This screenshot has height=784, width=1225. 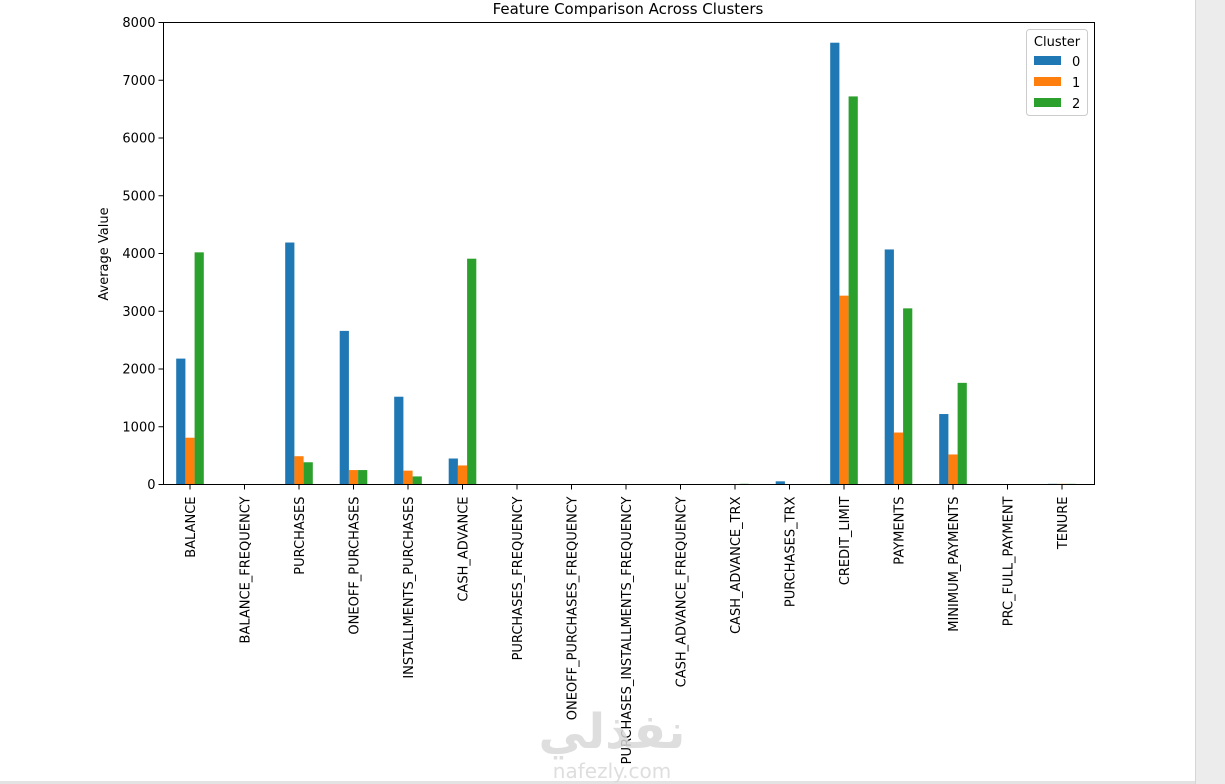 I want to click on y-axis-label: Average Value, so click(x=104, y=253).